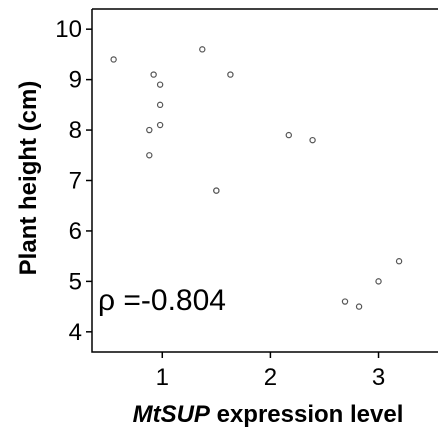  What do you see at coordinates (270, 377) in the screenshot?
I see `x-tick-label: 2` at bounding box center [270, 377].